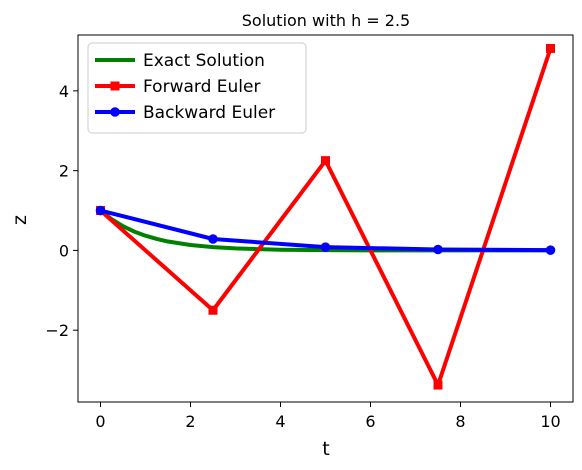  Describe the element at coordinates (201, 87) in the screenshot. I see `legend-label-forward-euler: Forward Euler` at that location.